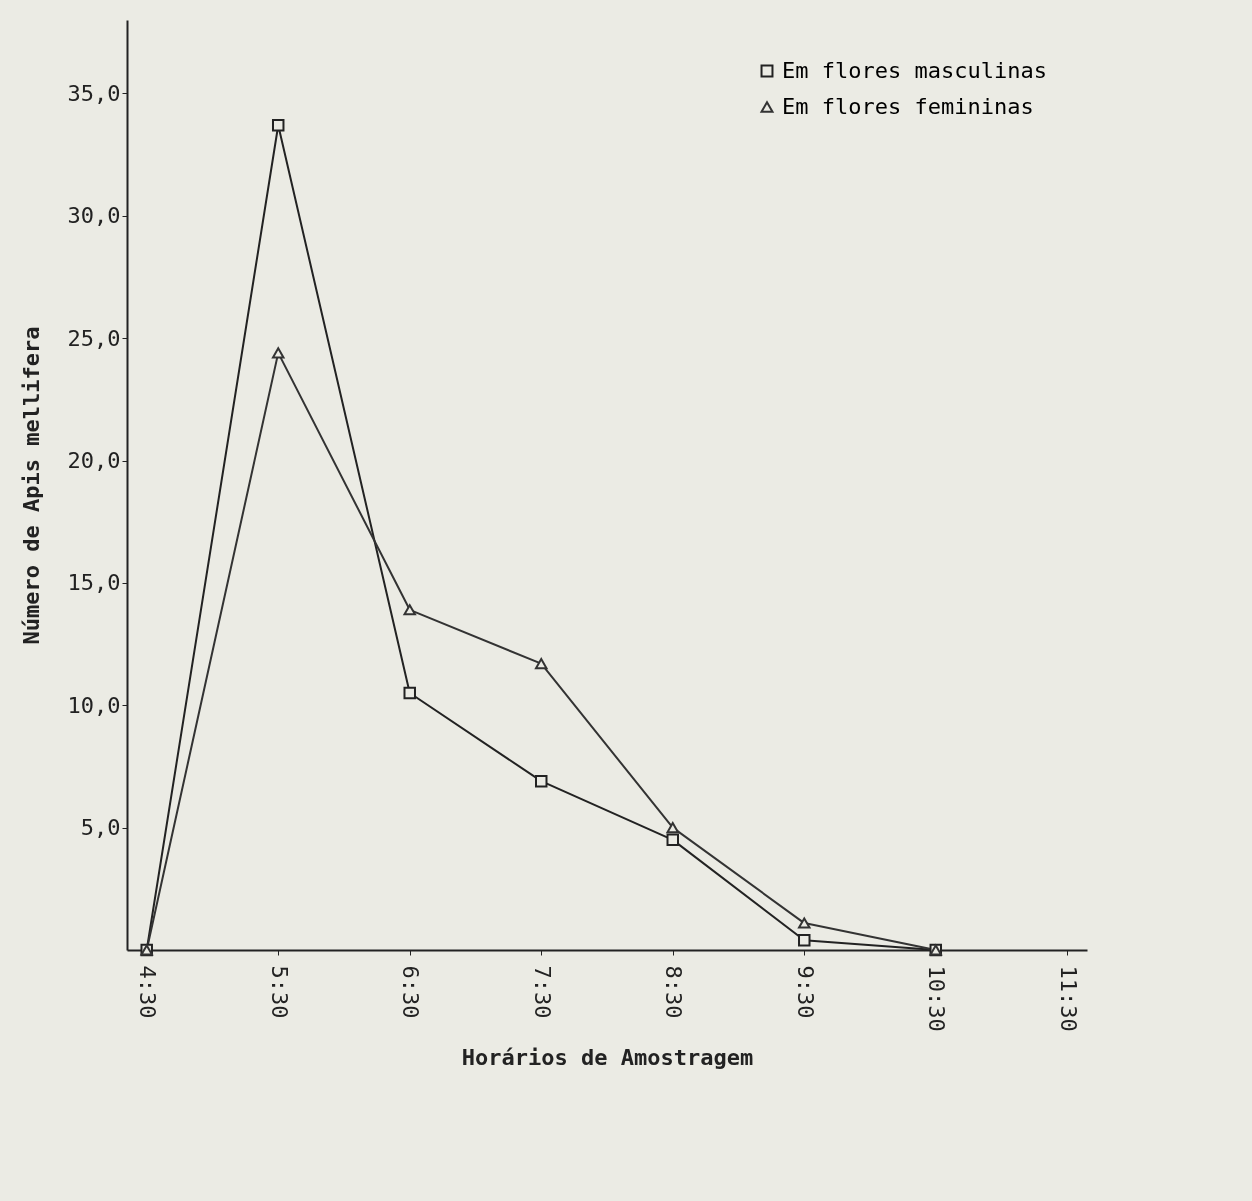  What do you see at coordinates (94, 338) in the screenshot?
I see `y-tick-label: 25,0` at bounding box center [94, 338].